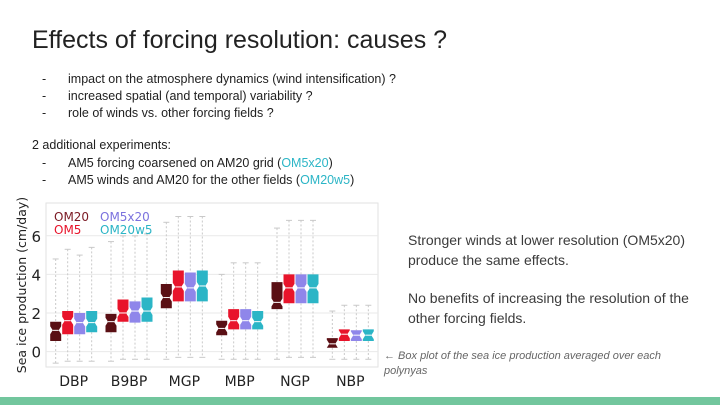 The height and width of the screenshot is (405, 720). What do you see at coordinates (129, 382) in the screenshot?
I see `x-tick-label: B9BP` at bounding box center [129, 382].